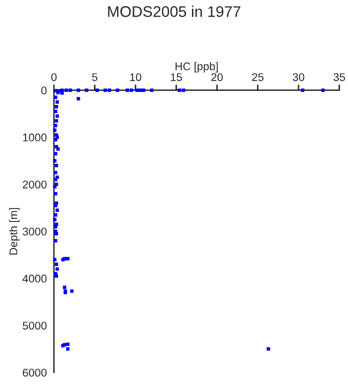 This screenshot has height=384, width=348. What do you see at coordinates (298, 77) in the screenshot?
I see `x-tick-label: 30` at bounding box center [298, 77].